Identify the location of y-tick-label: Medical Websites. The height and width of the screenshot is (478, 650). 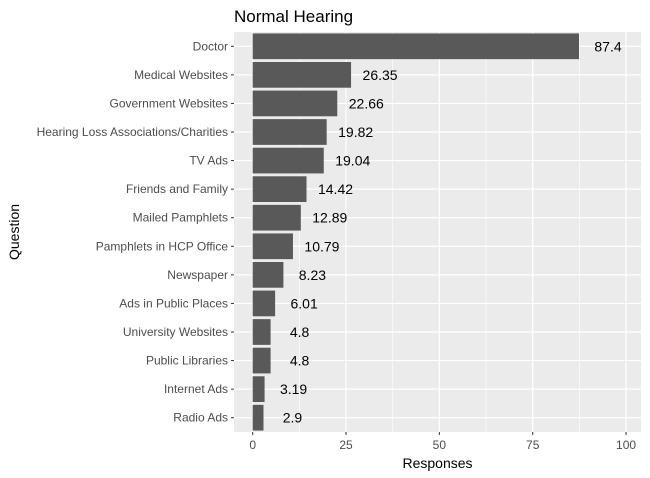
(181, 75).